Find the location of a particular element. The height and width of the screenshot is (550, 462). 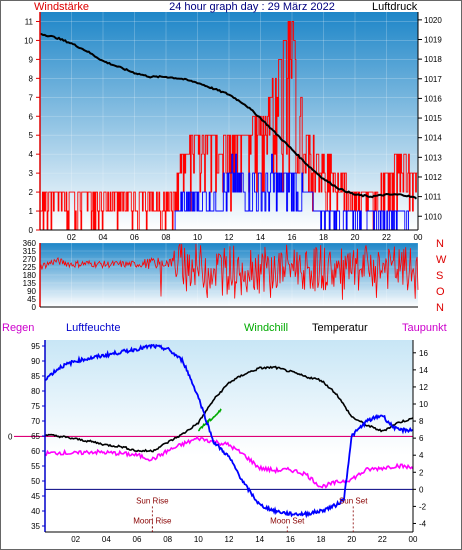

humidity-tick-label: 65 is located at coordinates (35, 436).